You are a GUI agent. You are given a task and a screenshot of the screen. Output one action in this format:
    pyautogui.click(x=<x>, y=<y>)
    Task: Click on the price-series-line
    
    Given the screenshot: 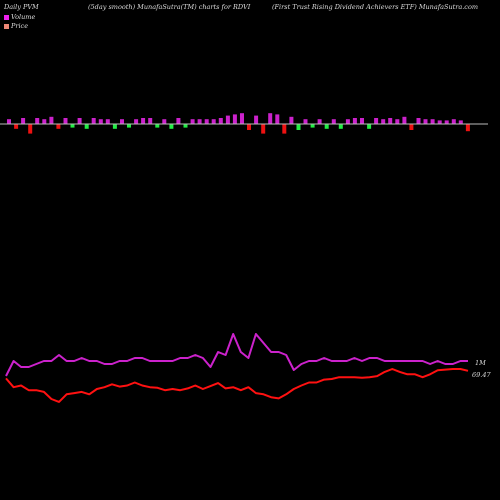 What is the action you would take?
    pyautogui.click(x=237, y=385)
    